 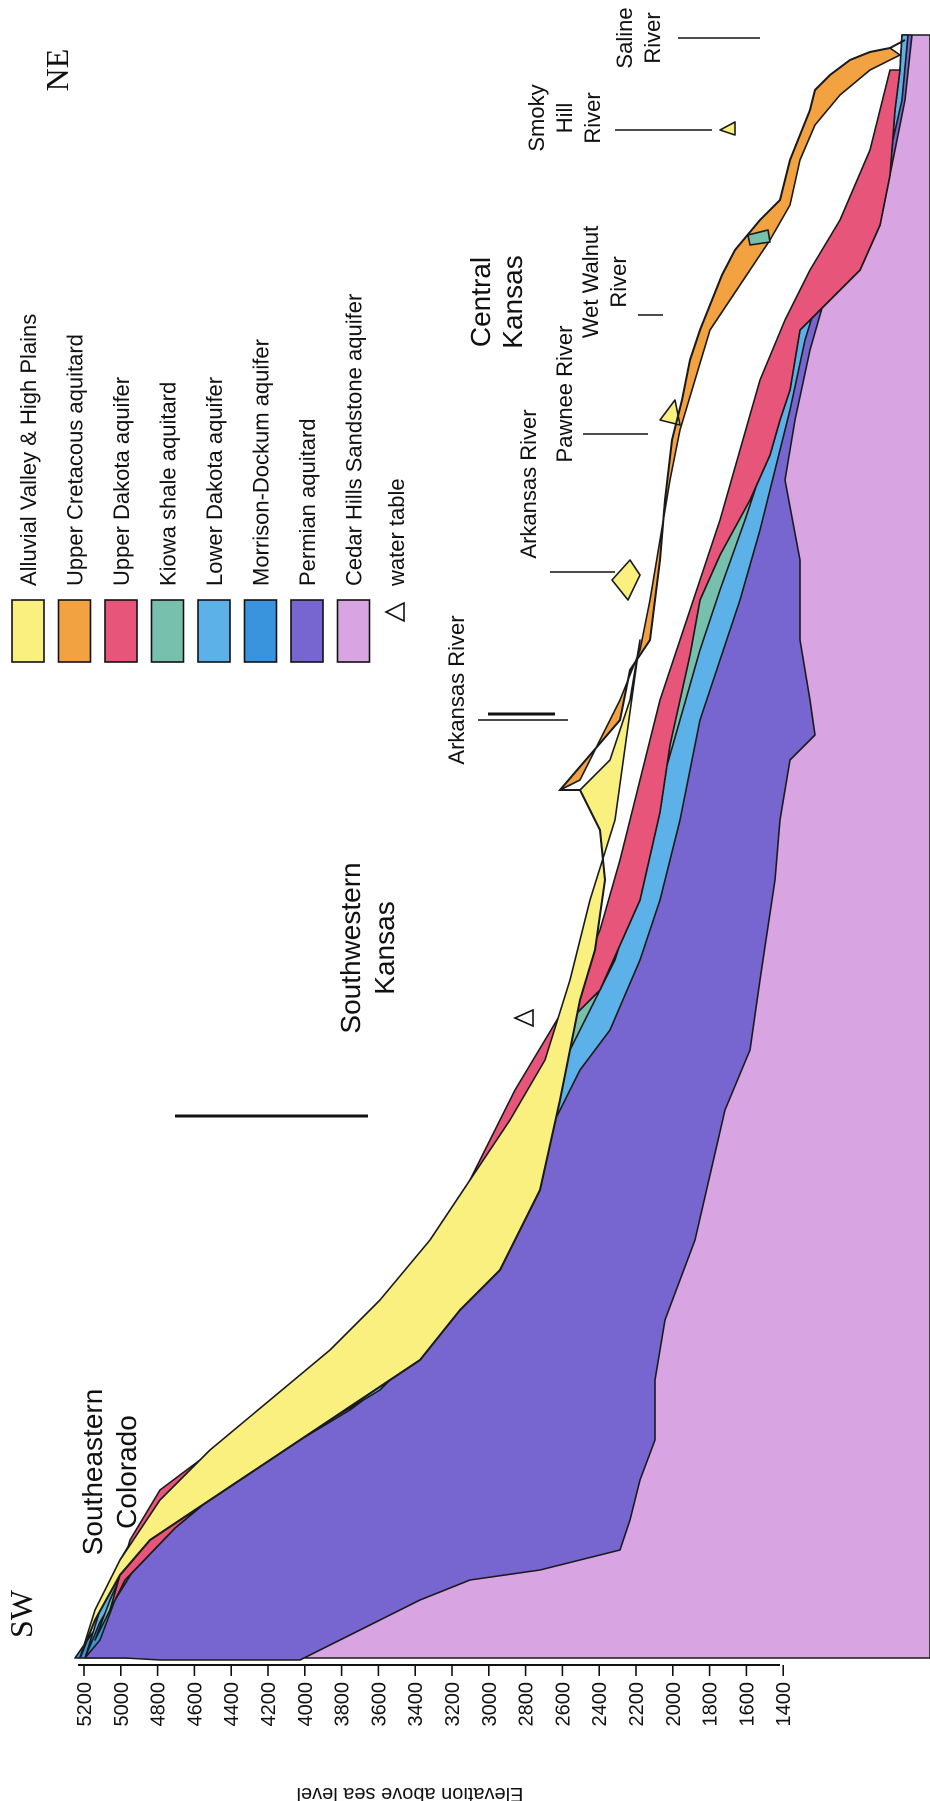 I want to click on river-label-smoky-hill-line2: Hill, so click(x=564, y=118).